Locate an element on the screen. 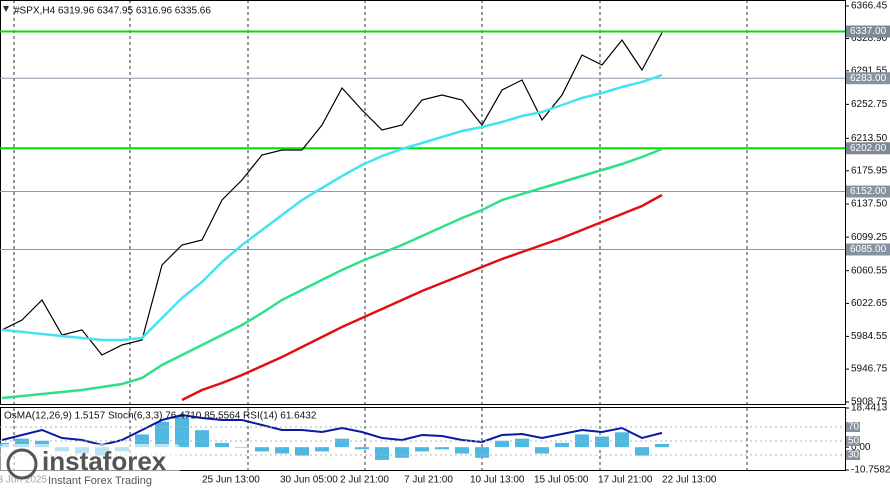  level-label: 6085.00 is located at coordinates (868, 249).